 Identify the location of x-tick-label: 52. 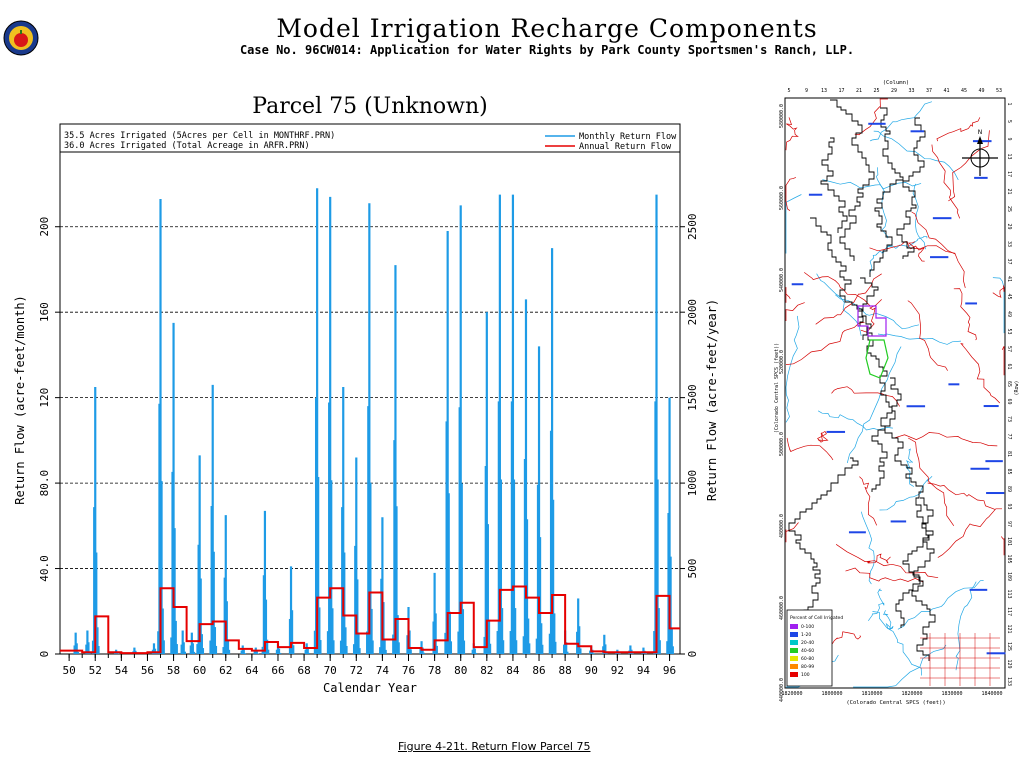
(95, 670).